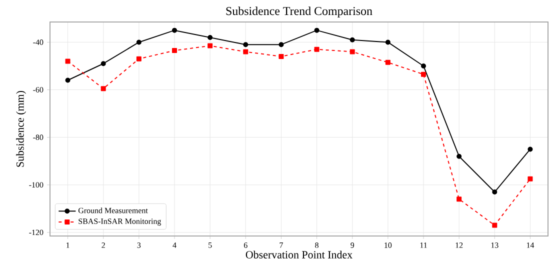 The image size is (550, 270). Describe the element at coordinates (299, 12) in the screenshot. I see `chart-title: Subsidence Trend Comparison` at that location.